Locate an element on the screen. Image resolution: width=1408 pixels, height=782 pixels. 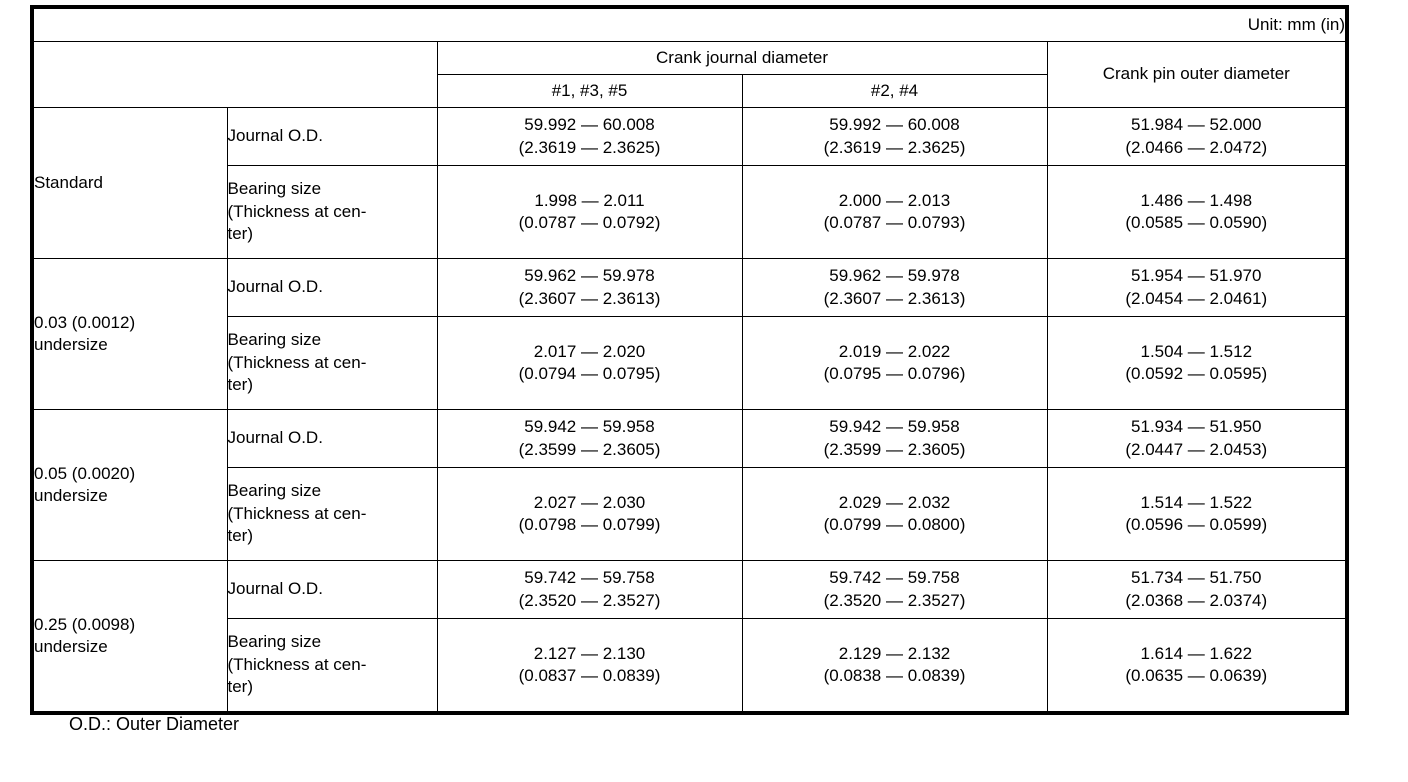
group-label-0-03-undersize: 0.03 (0.0012) undersize is located at coordinates (129, 334).